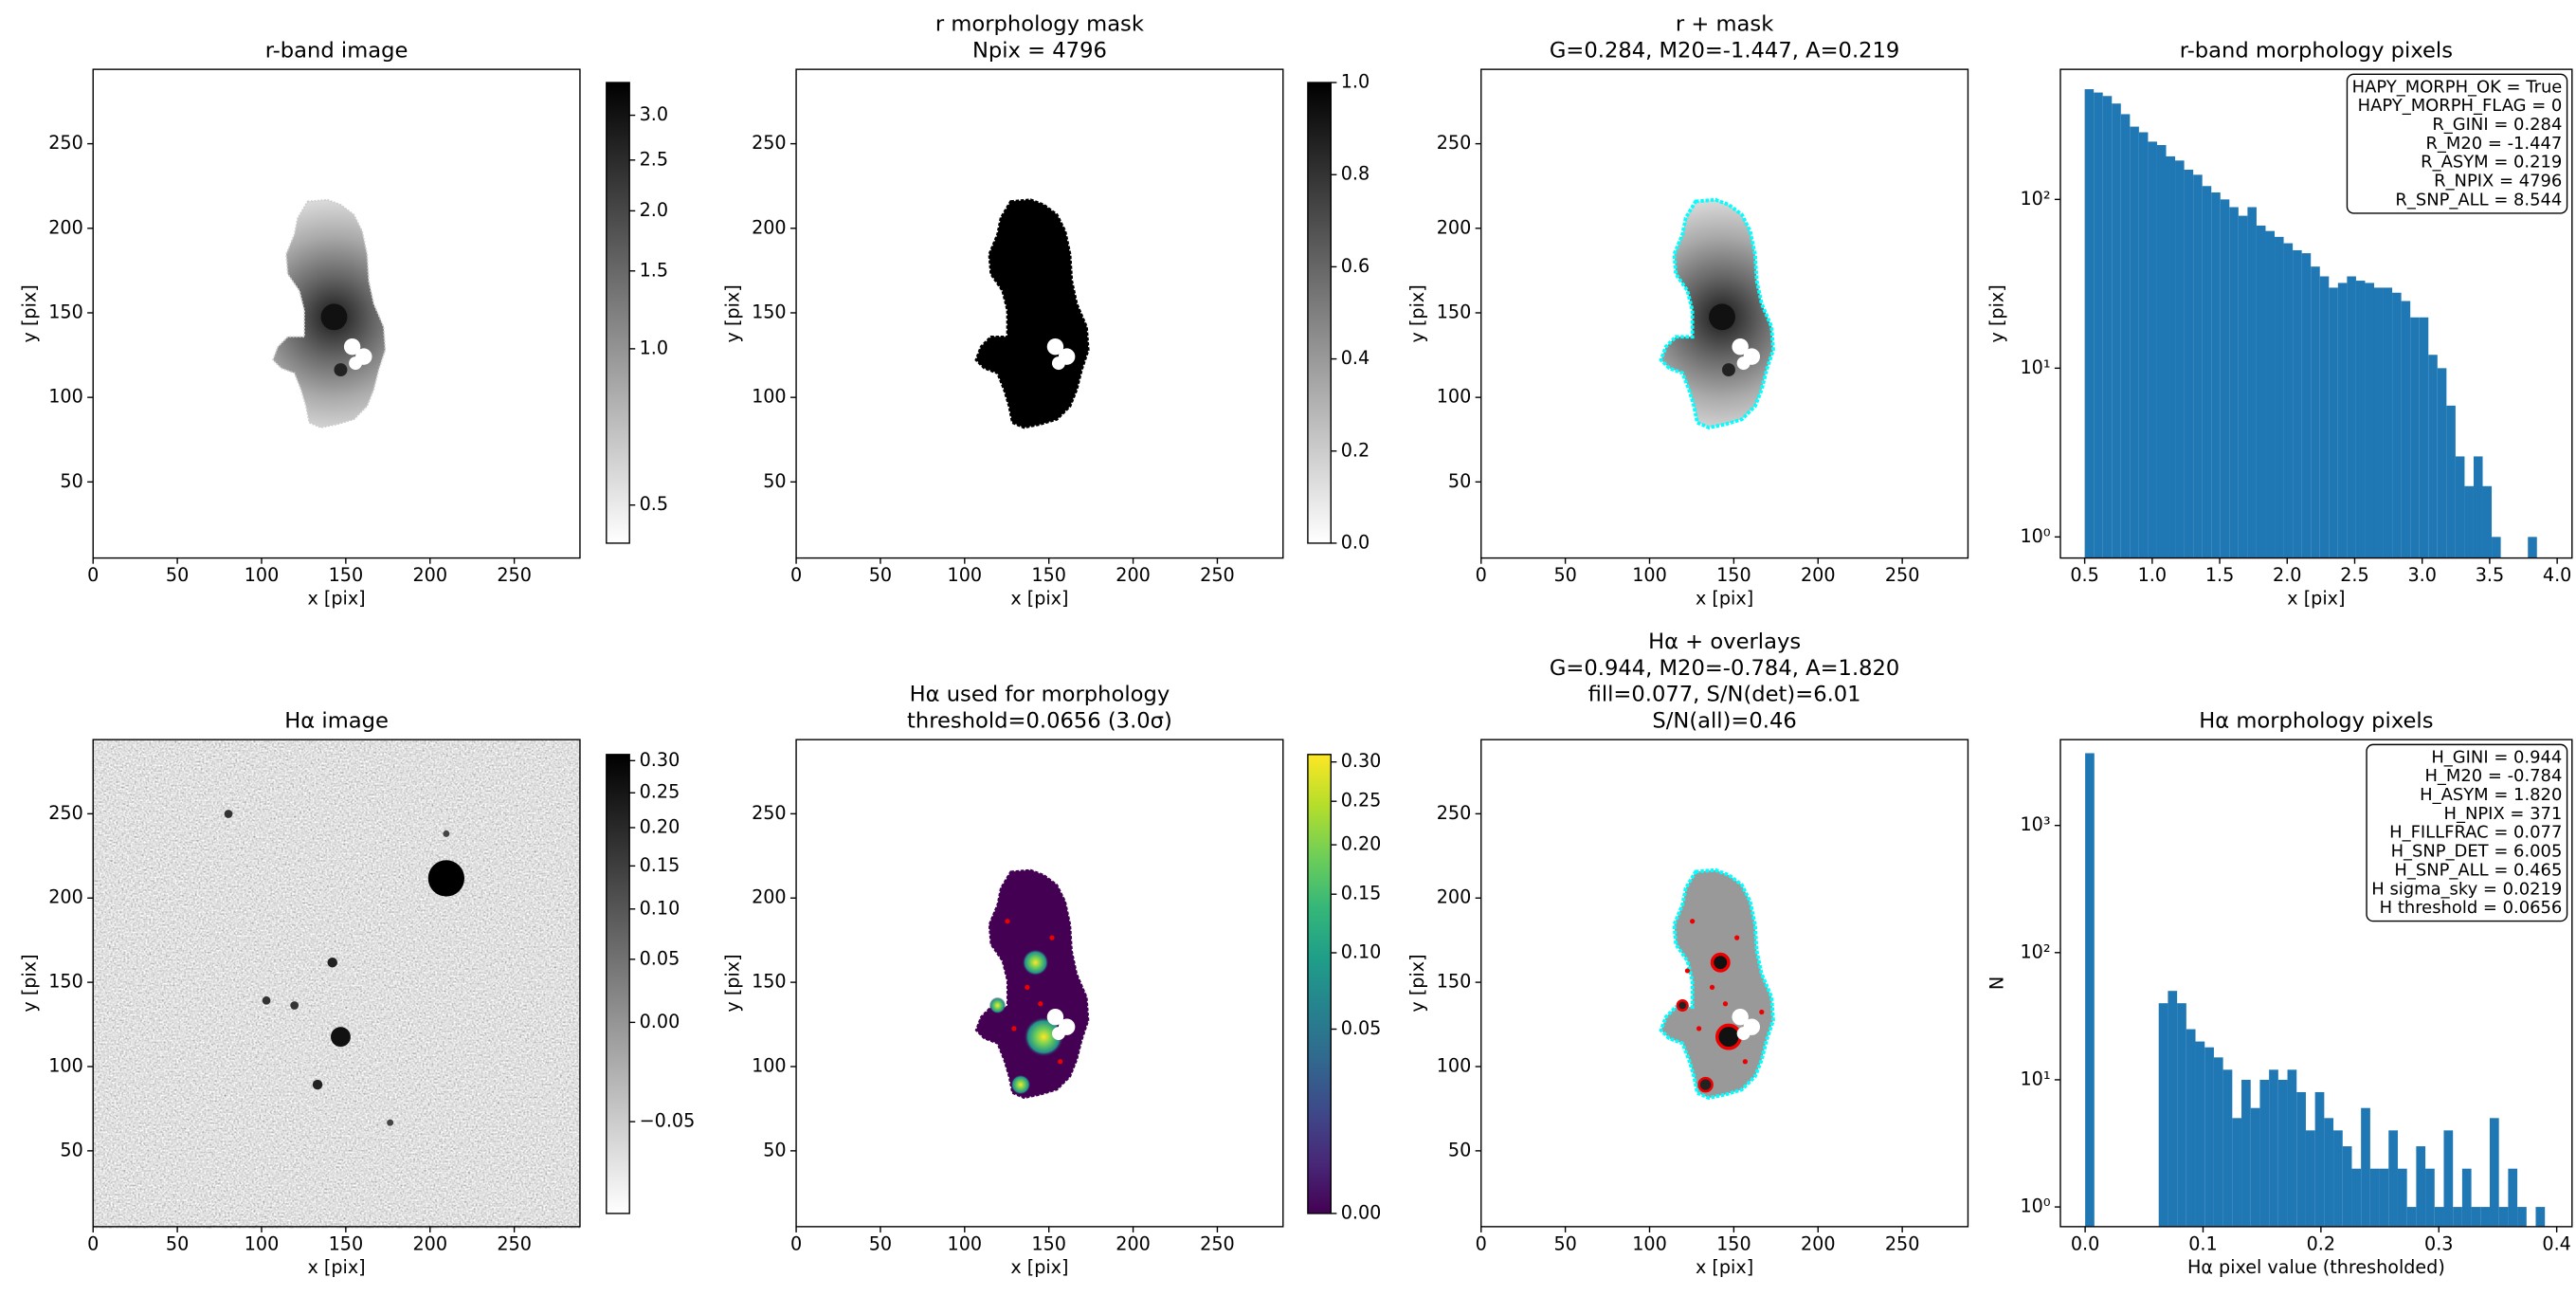 This screenshot has width=2576, height=1296. Describe the element at coordinates (2035, 367) in the screenshot. I see `y-tick-label: 10¹` at that location.